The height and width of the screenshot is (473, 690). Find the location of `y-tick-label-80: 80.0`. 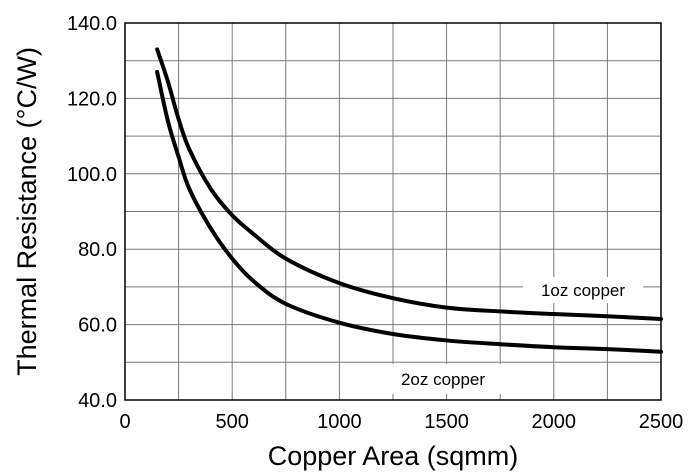

y-tick-label-80: 80.0 is located at coordinates (97, 250).